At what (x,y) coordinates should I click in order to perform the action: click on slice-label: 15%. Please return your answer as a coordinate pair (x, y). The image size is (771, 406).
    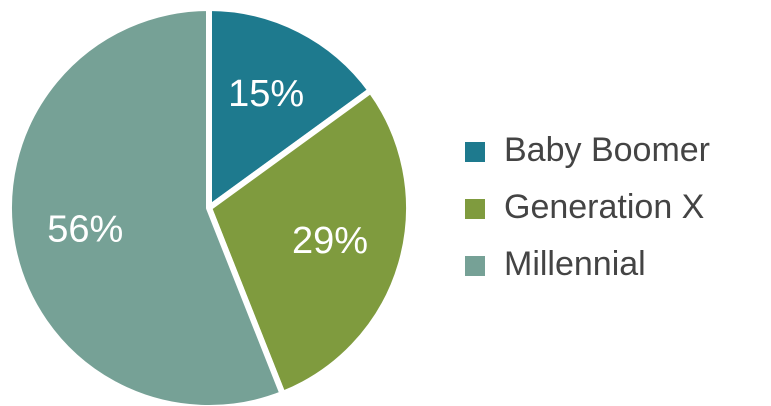
    Looking at the image, I should click on (266, 94).